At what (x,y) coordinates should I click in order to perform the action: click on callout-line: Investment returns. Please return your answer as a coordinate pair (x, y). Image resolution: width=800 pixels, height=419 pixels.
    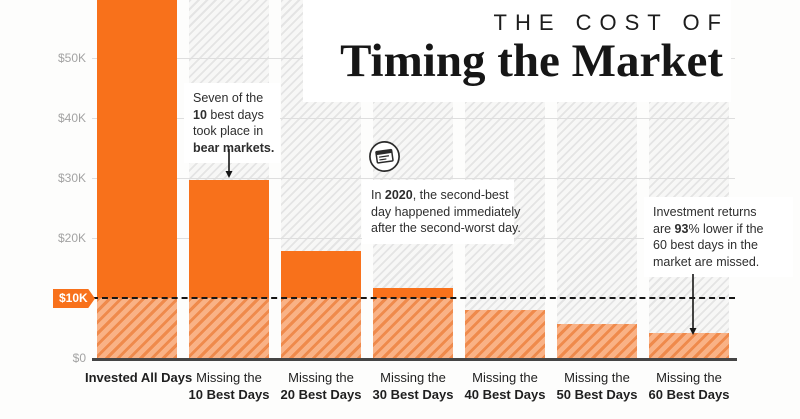
    Looking at the image, I should click on (705, 212).